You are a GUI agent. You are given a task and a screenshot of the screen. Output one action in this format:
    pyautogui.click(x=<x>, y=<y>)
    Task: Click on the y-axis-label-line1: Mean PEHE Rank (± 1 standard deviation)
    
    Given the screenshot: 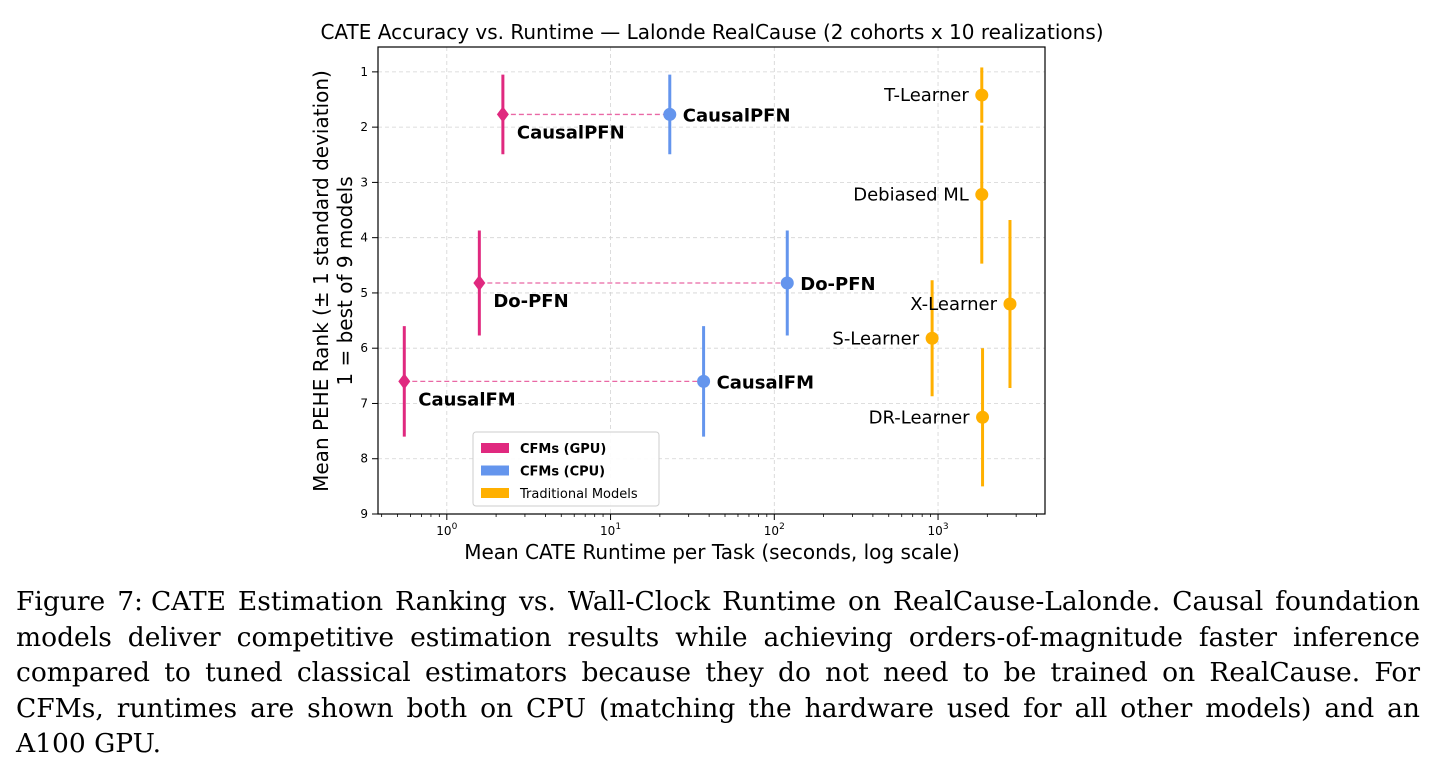 What is the action you would take?
    pyautogui.click(x=321, y=281)
    